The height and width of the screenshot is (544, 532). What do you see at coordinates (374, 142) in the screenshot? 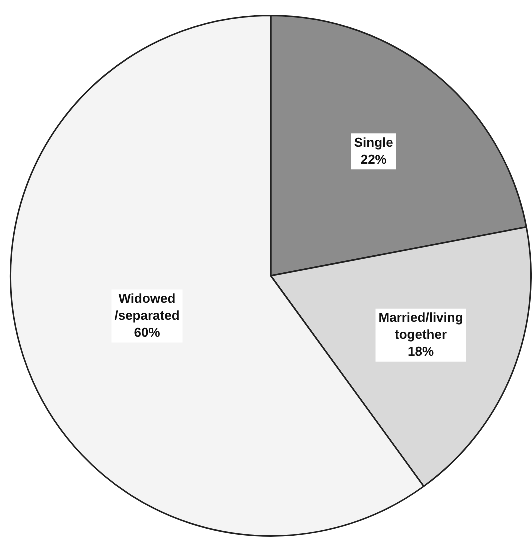
I see `slice-label: Single` at bounding box center [374, 142].